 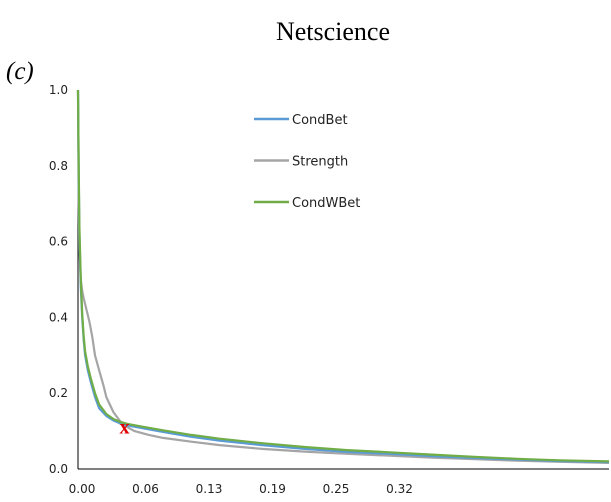 I want to click on x-tick-label: 0.32, so click(x=399, y=489).